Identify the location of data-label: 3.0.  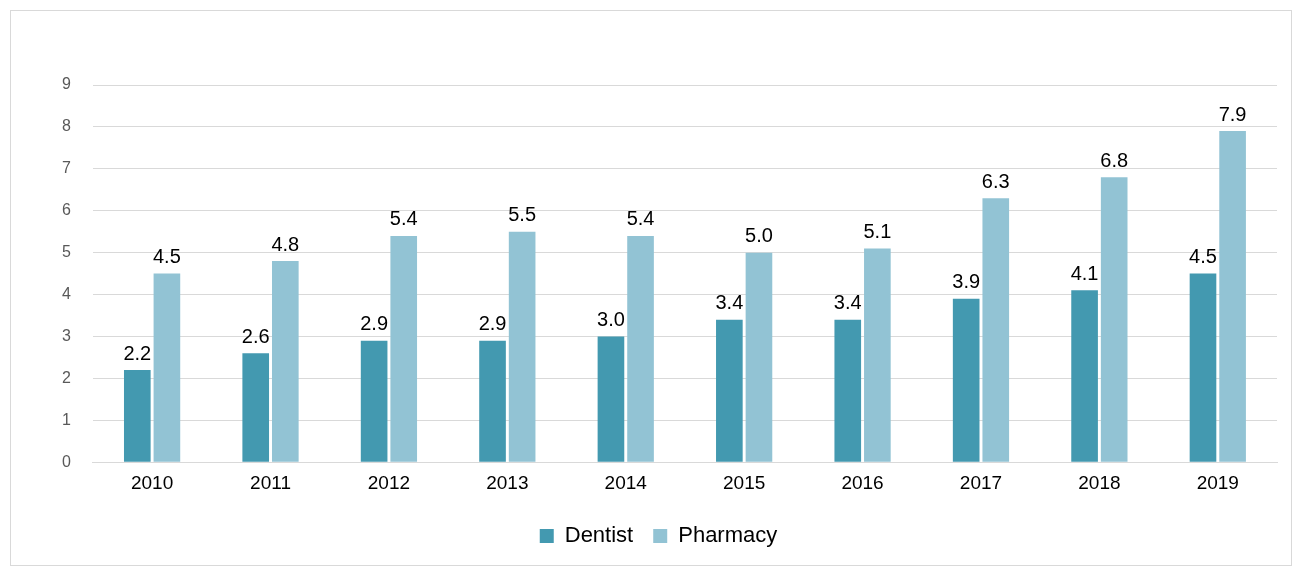
(611, 318).